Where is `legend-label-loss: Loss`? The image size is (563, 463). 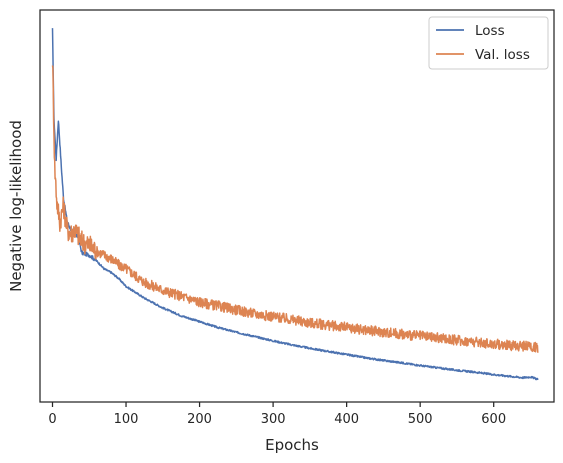 legend-label-loss: Loss is located at coordinates (490, 31).